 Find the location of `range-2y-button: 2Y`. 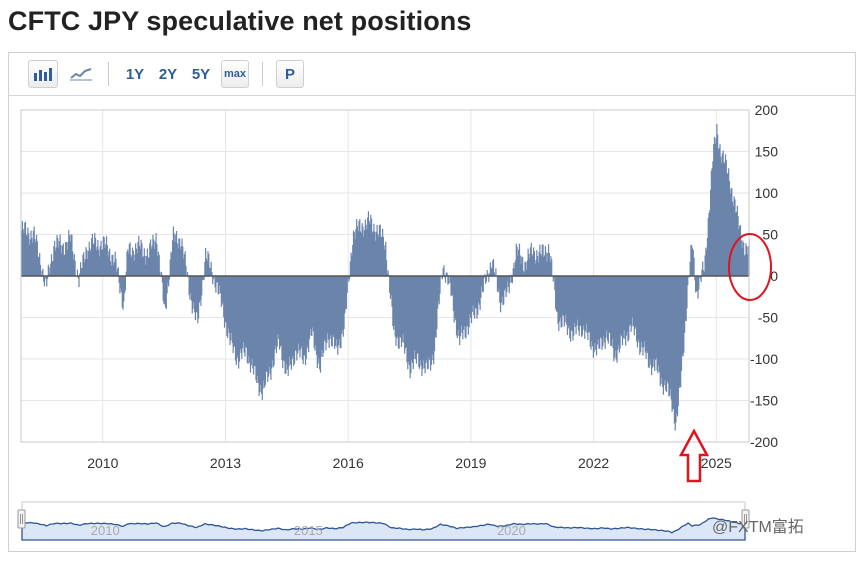

range-2y-button: 2Y is located at coordinates (168, 74).